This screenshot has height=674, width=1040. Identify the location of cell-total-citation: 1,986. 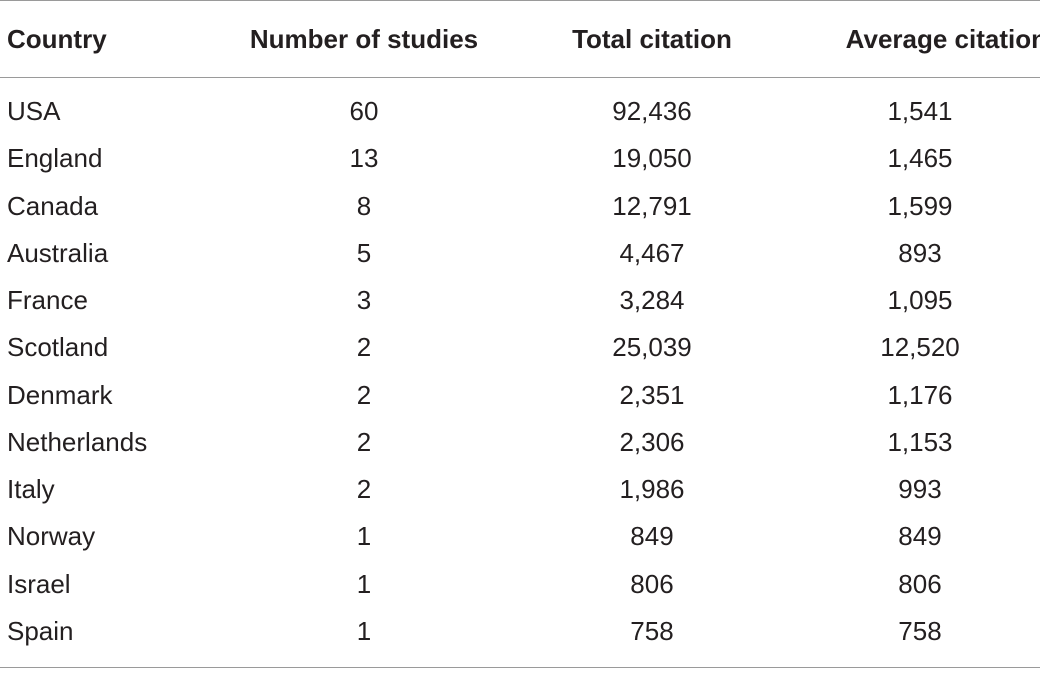
(652, 489).